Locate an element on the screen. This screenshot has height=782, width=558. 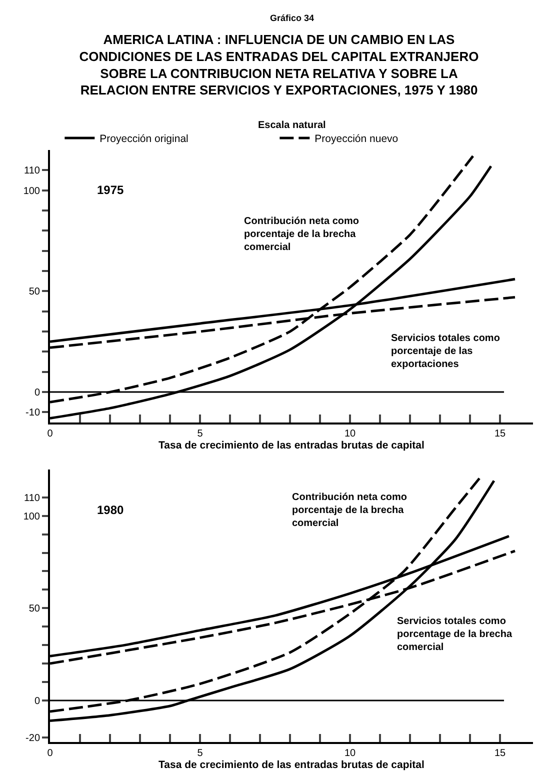
y-tick-label: -10 is located at coordinates (33, 413).